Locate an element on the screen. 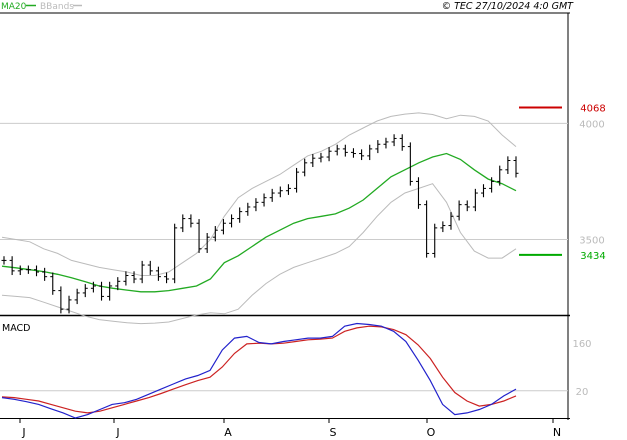 The width and height of the screenshot is (627, 440). x-month-label: N is located at coordinates (557, 432).